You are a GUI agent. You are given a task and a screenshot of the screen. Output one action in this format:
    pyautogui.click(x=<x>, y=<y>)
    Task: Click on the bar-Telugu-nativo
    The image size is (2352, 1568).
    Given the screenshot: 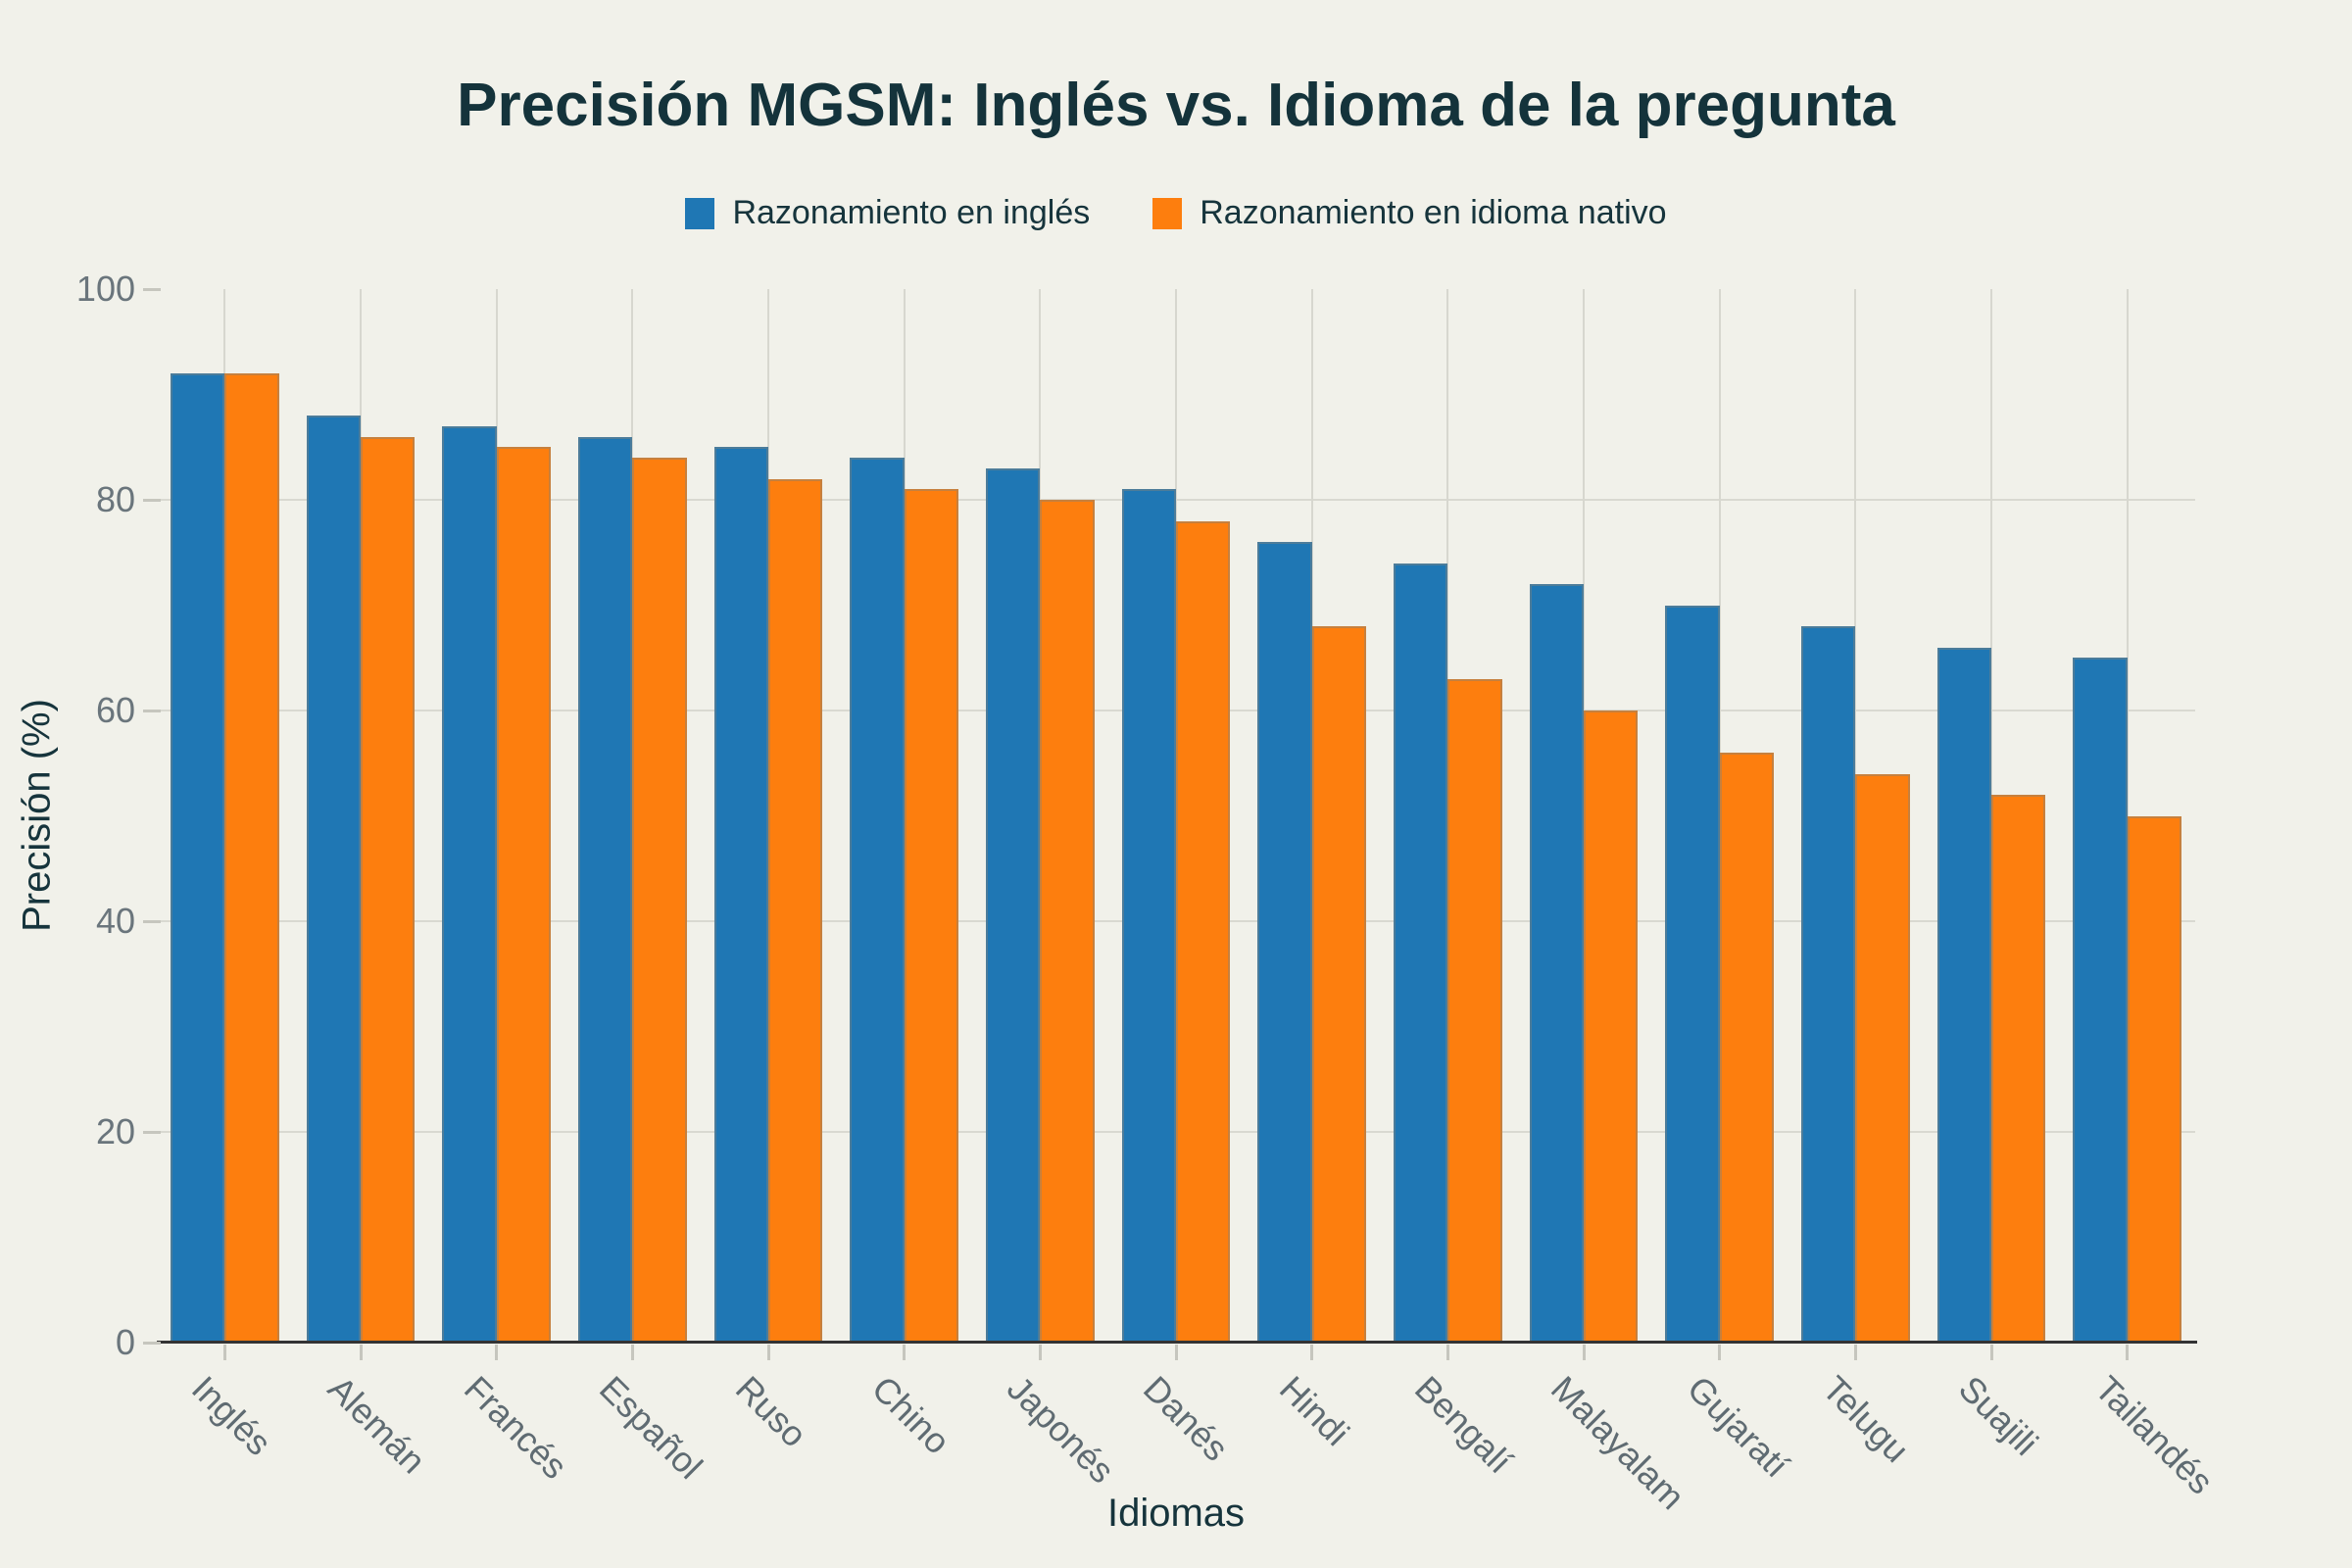 What is the action you would take?
    pyautogui.click(x=1882, y=1058)
    